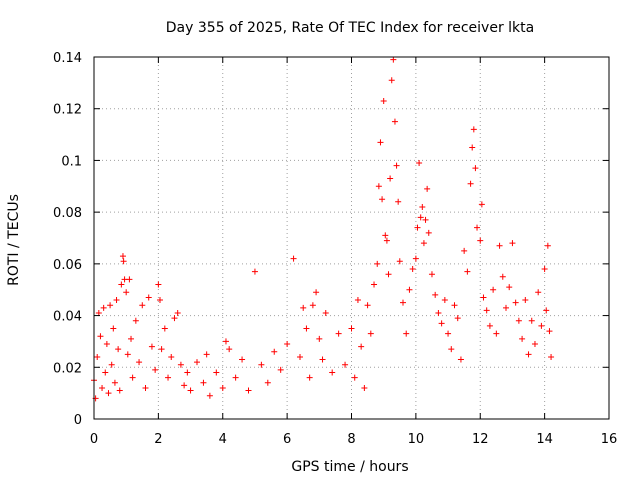 Image resolution: width=640 pixels, height=480 pixels. Describe the element at coordinates (71, 161) in the screenshot. I see `y-tick-label: 0.1` at that location.